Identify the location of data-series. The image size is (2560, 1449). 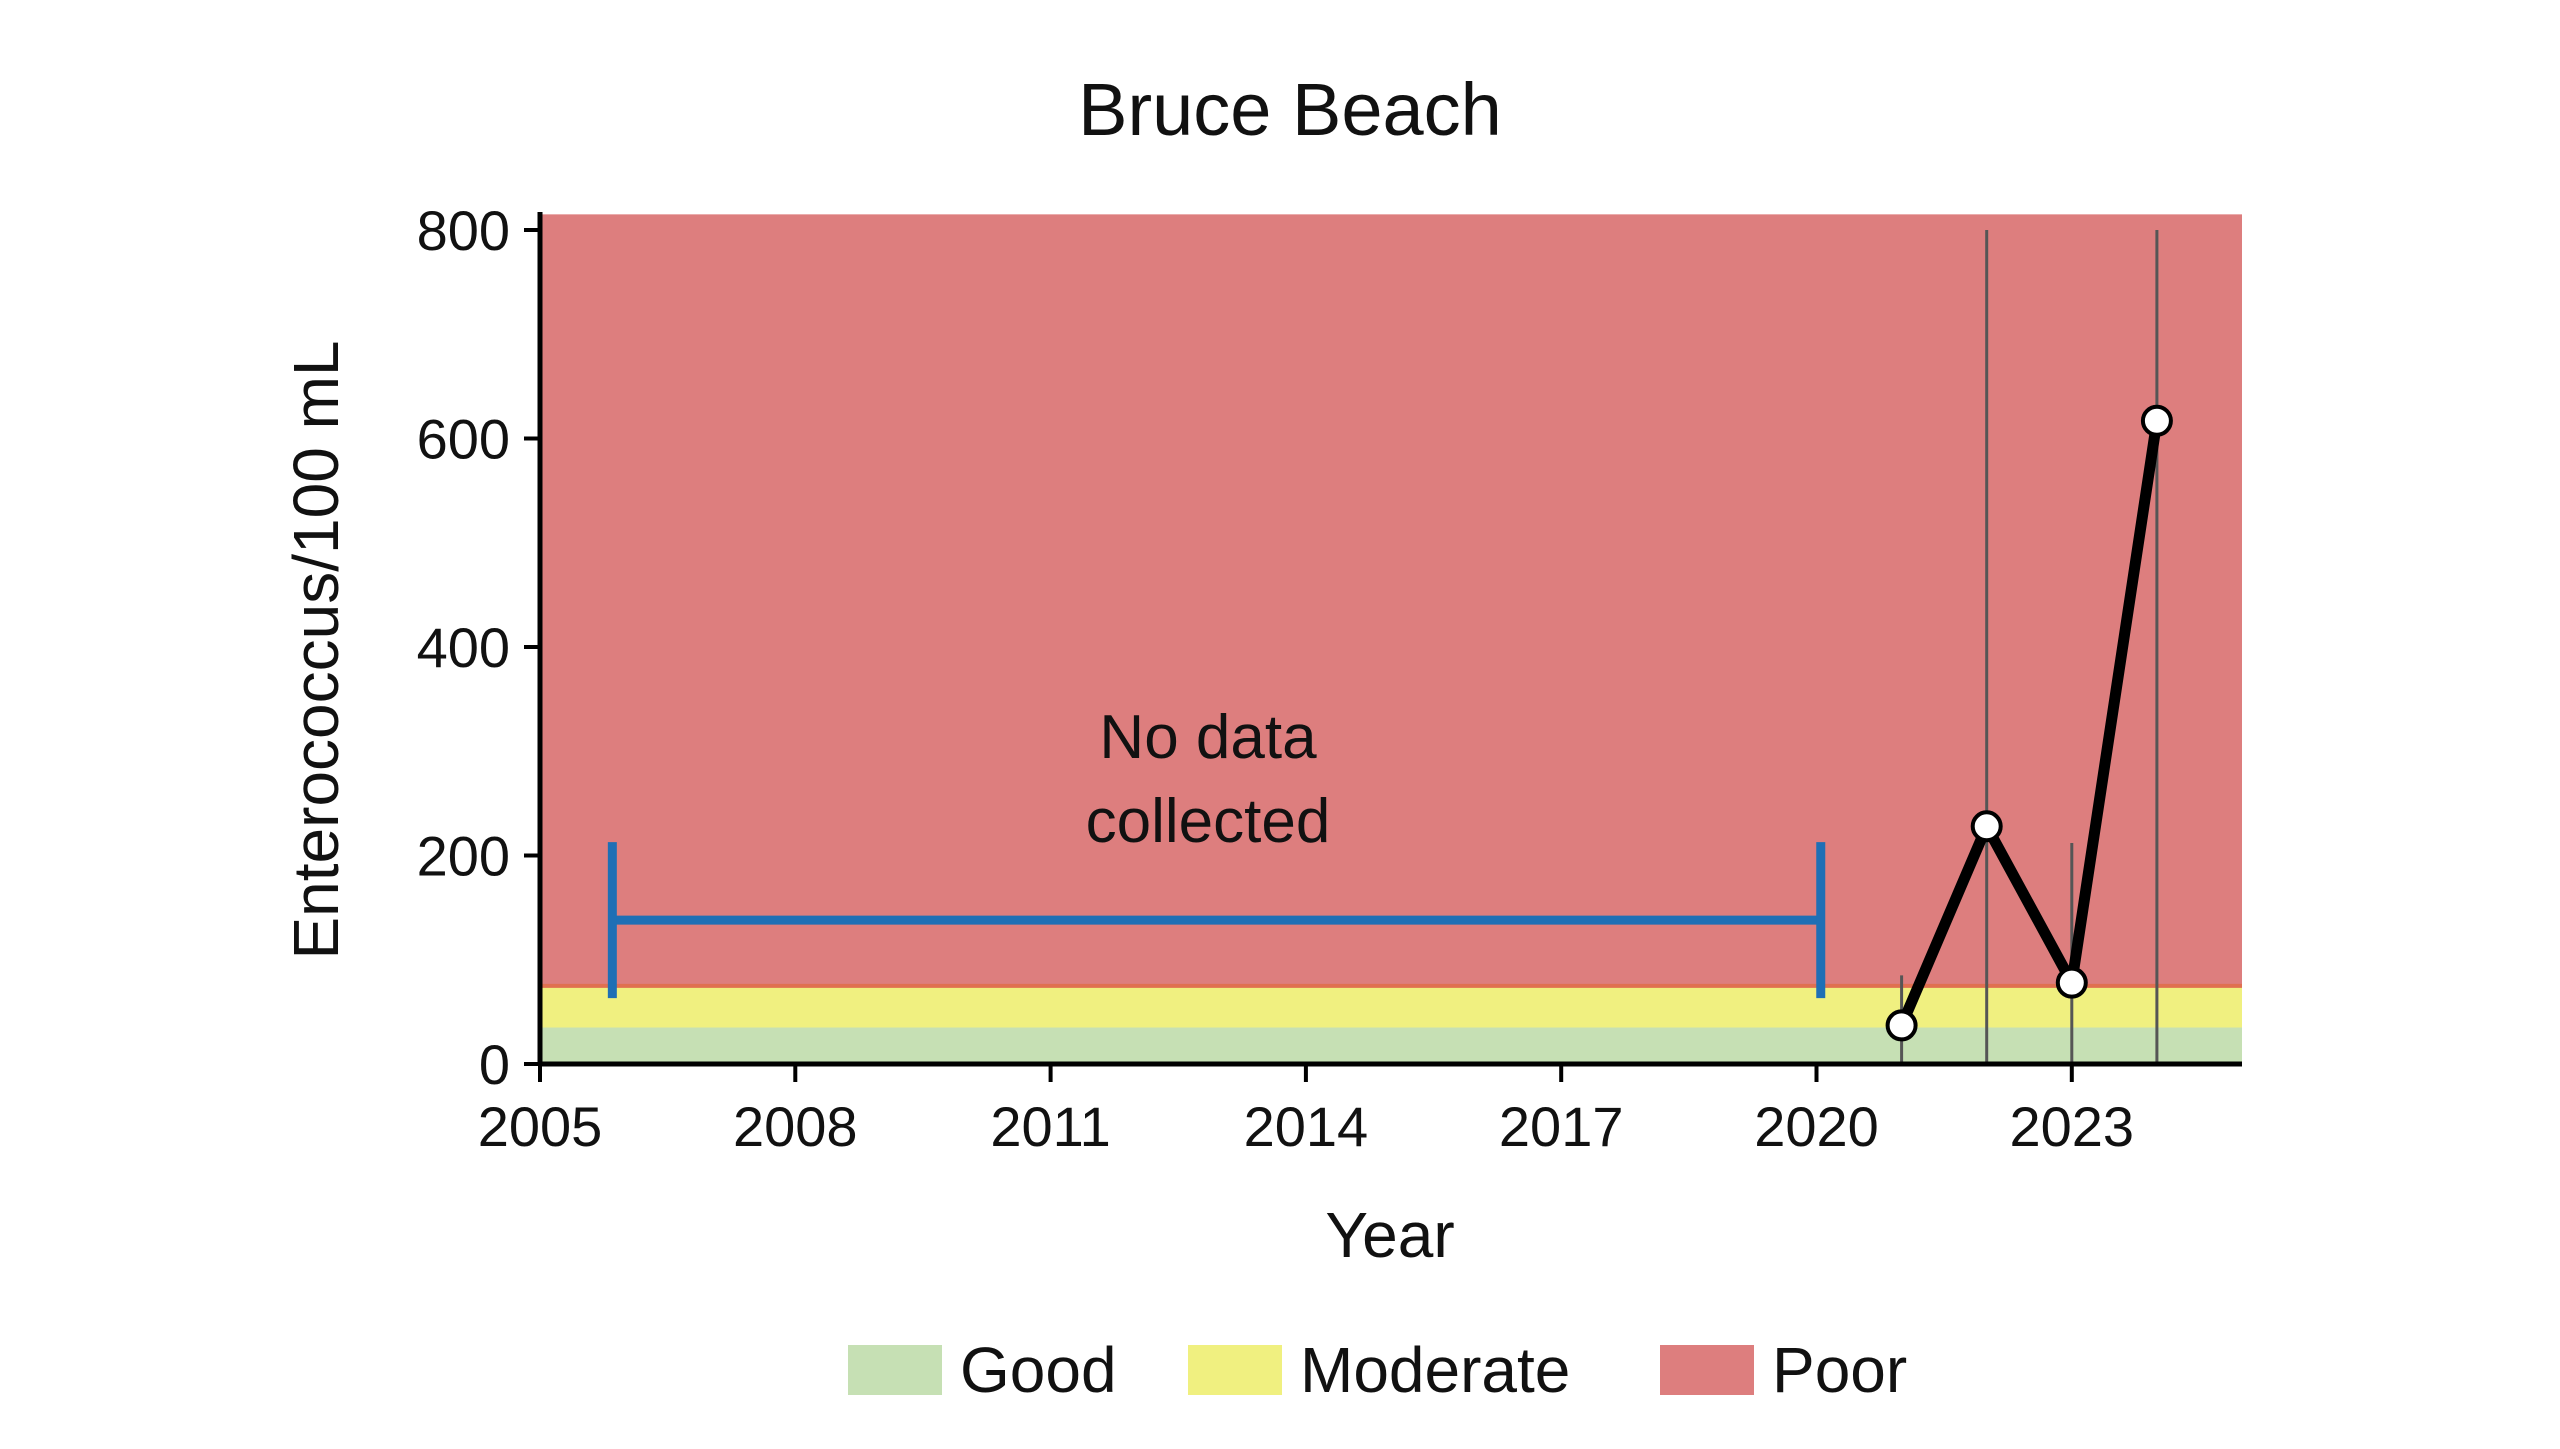
(2029, 723).